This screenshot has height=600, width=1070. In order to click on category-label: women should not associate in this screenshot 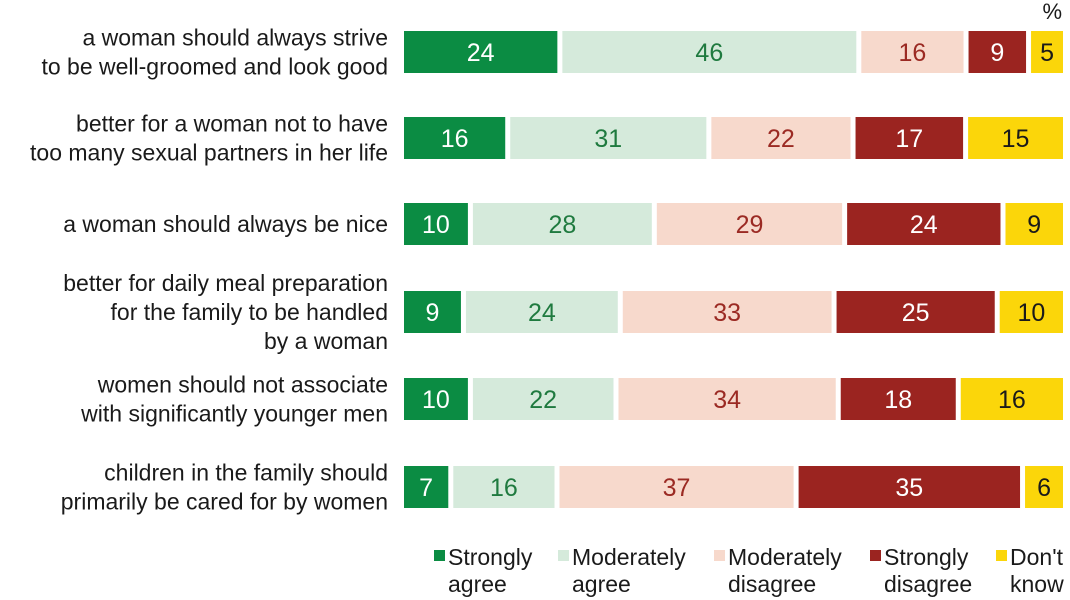, I will do `click(242, 385)`.